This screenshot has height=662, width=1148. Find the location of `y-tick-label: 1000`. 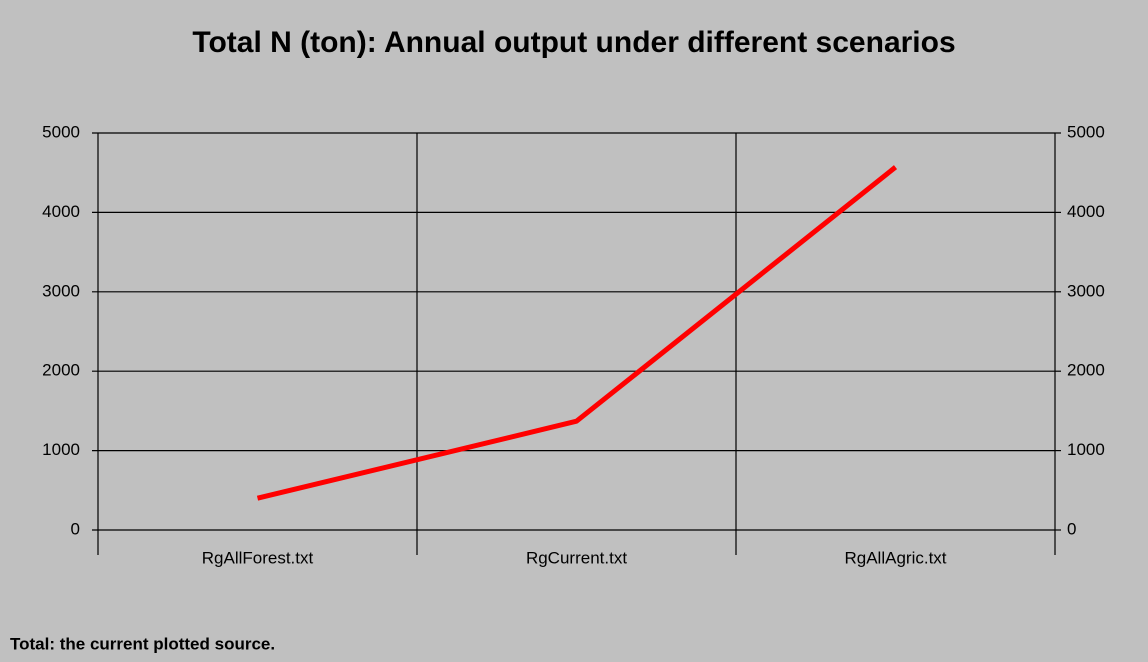

y-tick-label: 1000 is located at coordinates (61, 449).